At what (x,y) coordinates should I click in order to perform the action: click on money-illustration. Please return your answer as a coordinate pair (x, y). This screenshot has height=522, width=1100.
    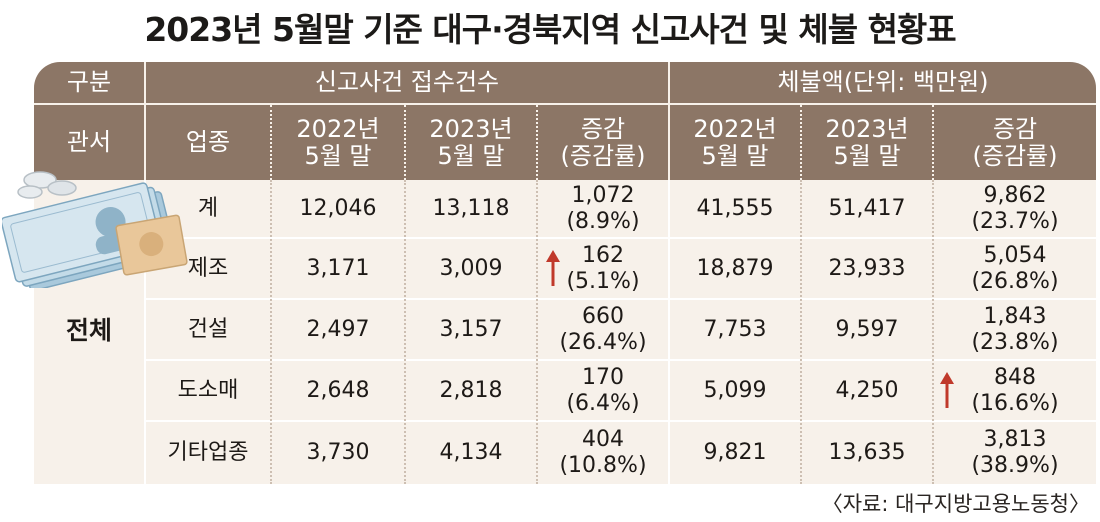
    Looking at the image, I should click on (95, 229).